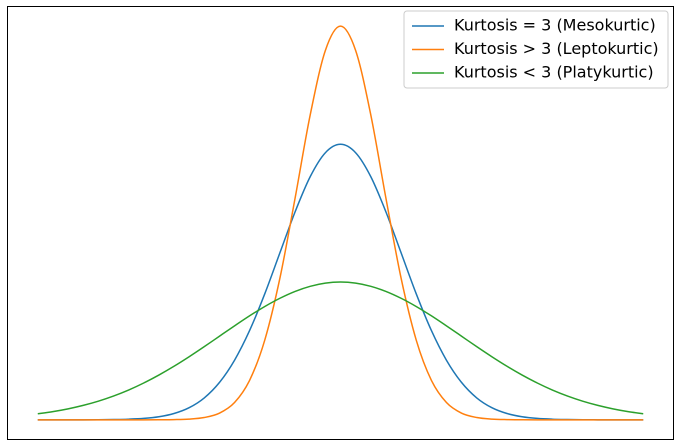 This screenshot has width=681, height=445. Describe the element at coordinates (556, 48) in the screenshot. I see `legend-label: Kurtosis > 3 (Leptokurtic)` at that location.